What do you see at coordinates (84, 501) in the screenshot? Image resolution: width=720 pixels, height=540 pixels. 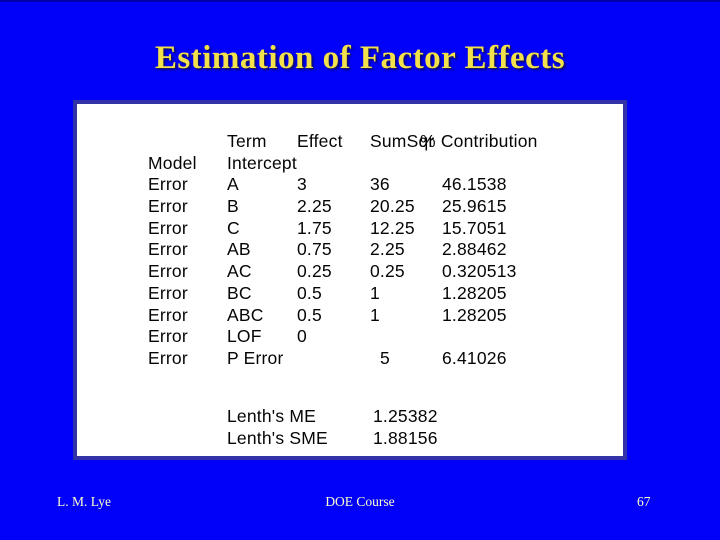 I see `footer-author: L. M. Lye` at bounding box center [84, 501].